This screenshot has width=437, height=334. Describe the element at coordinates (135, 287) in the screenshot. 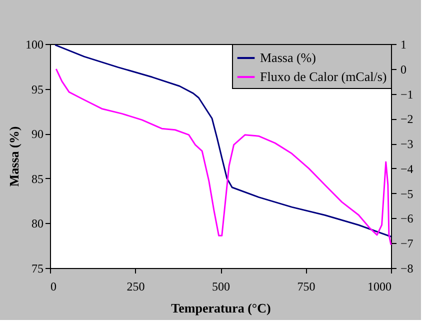

I see `x-tick-label: 250` at that location.